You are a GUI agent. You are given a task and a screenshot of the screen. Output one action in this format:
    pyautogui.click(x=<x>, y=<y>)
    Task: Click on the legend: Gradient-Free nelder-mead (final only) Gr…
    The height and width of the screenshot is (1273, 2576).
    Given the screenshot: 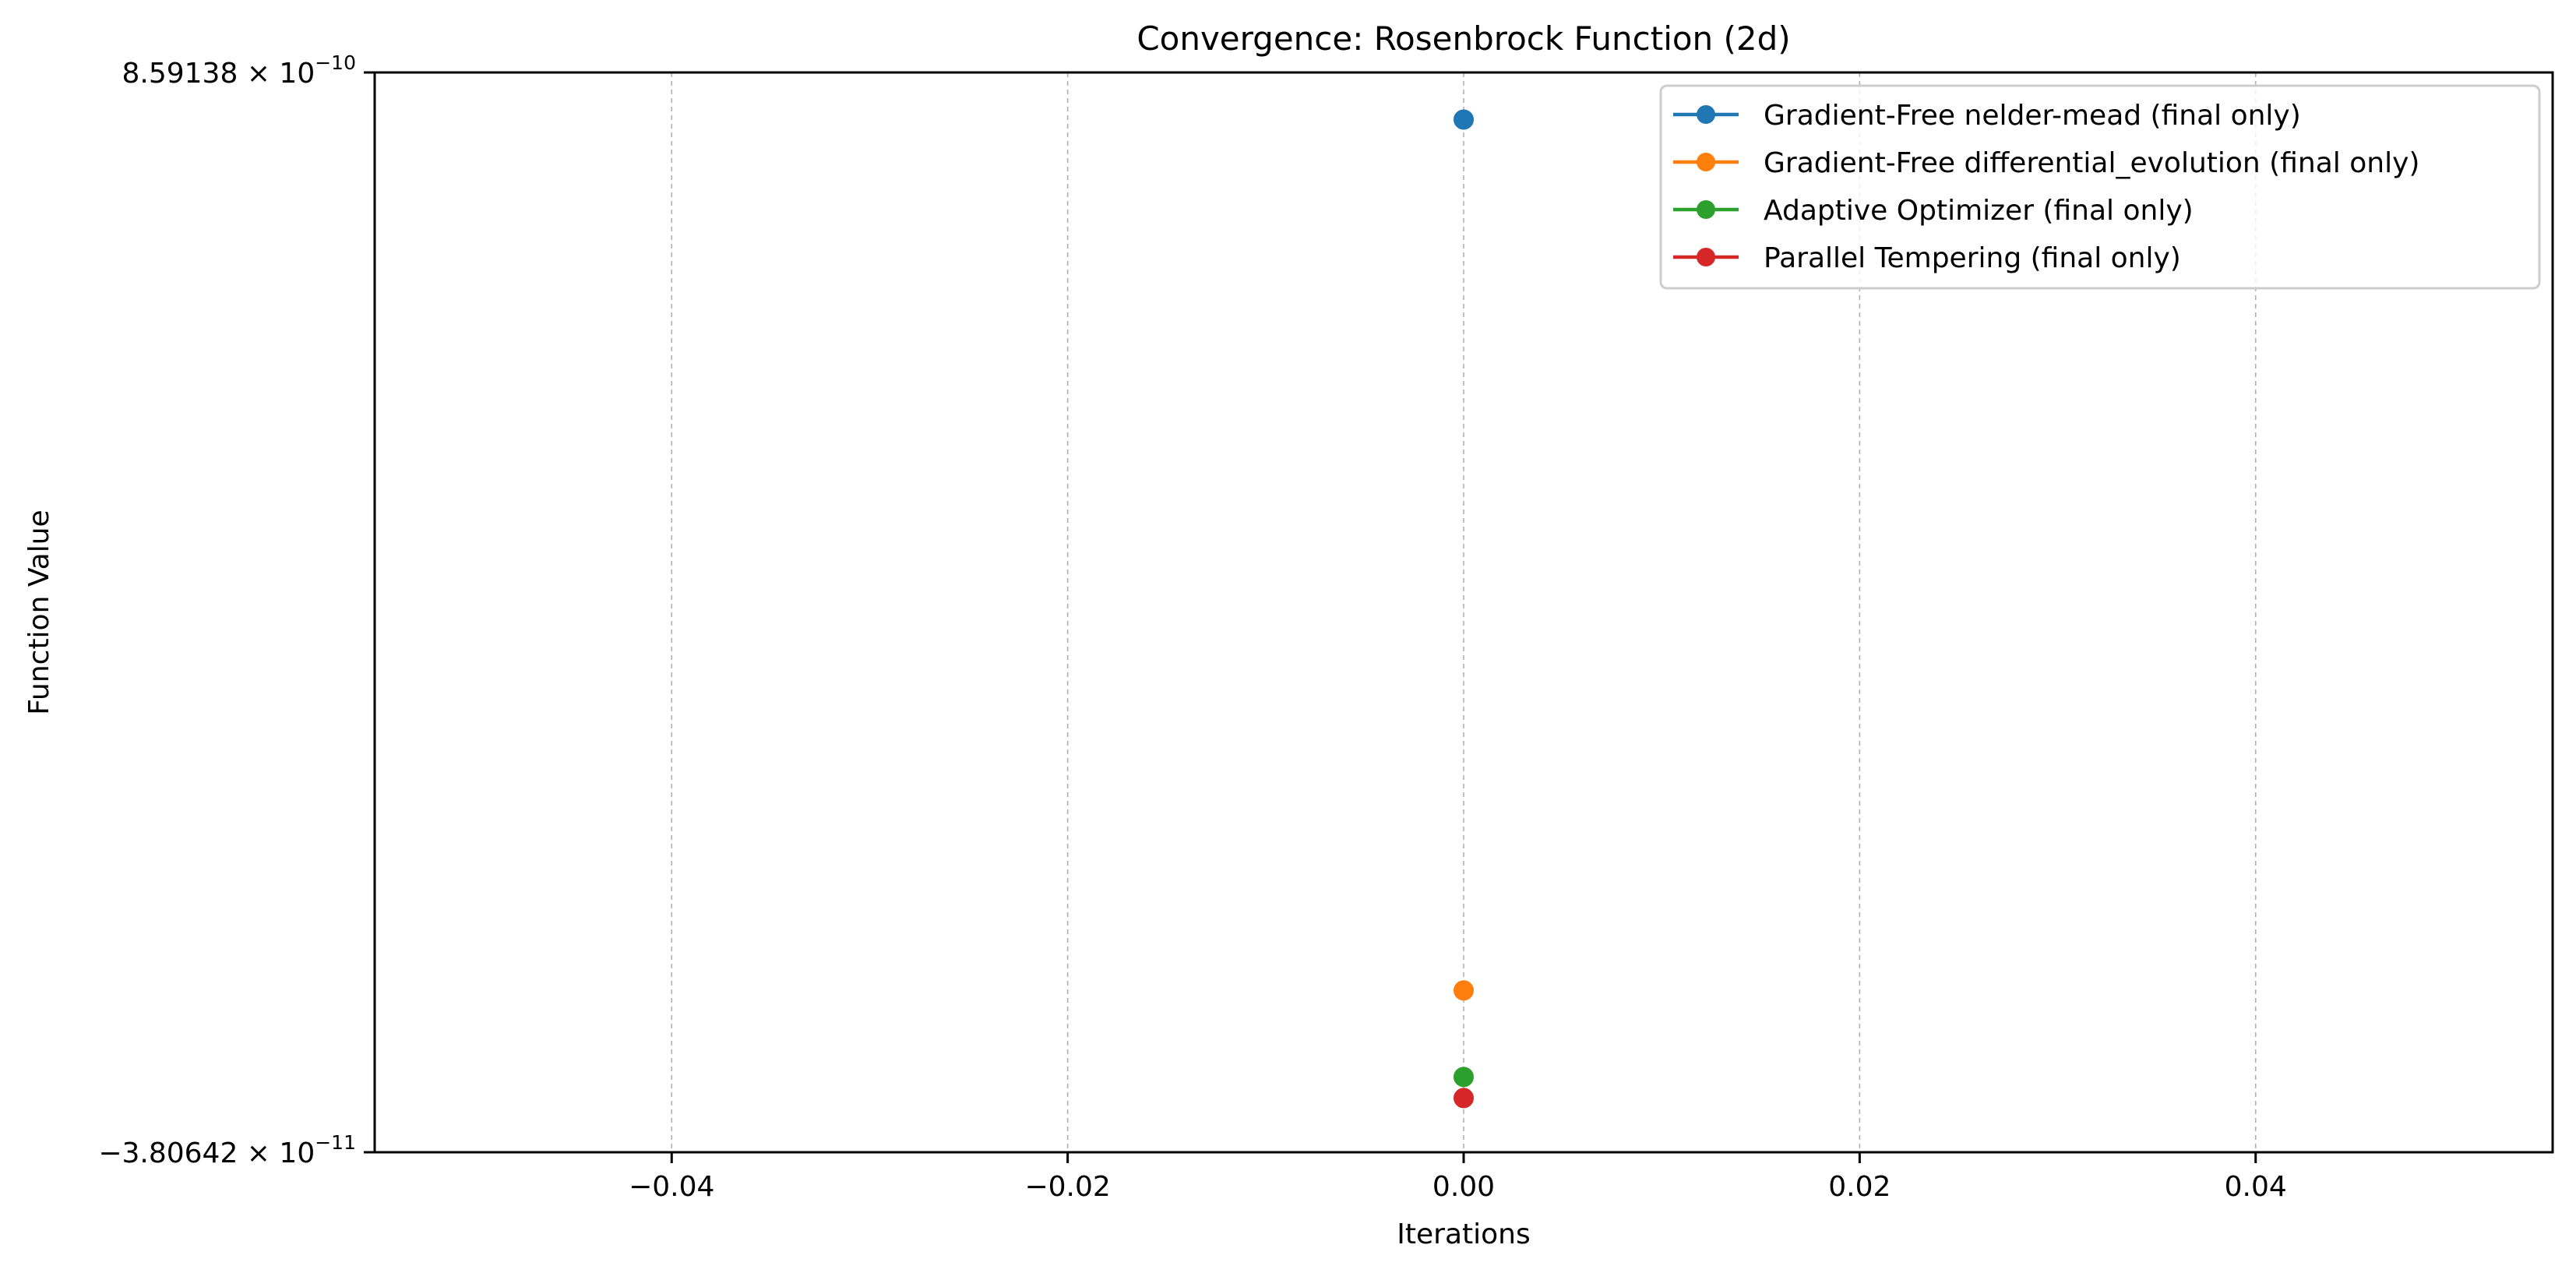 What is the action you would take?
    pyautogui.click(x=2100, y=187)
    